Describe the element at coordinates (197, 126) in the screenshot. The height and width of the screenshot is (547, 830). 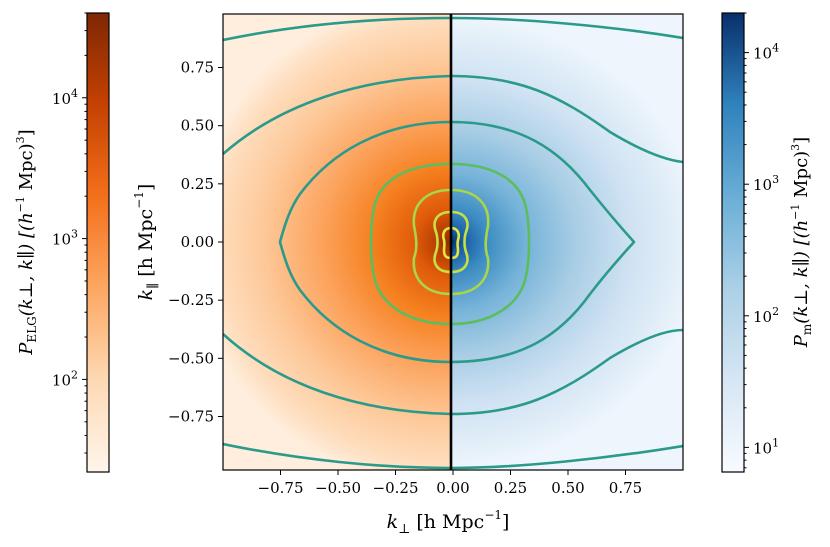
I see `y-tick-label: 0.50` at that location.